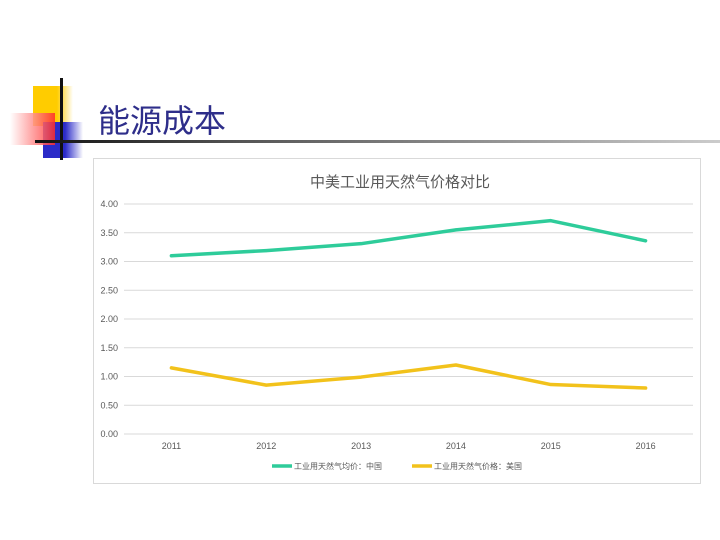 This screenshot has width=720, height=540. I want to click on y-tick-label: 0.00, so click(109, 434).